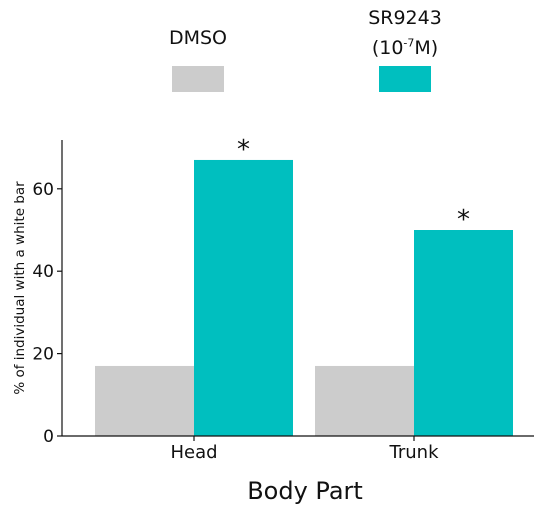 Image resolution: width=541 pixels, height=506 pixels. I want to click on legend-label-sr9243-concentration: (10-7M), so click(405, 48).